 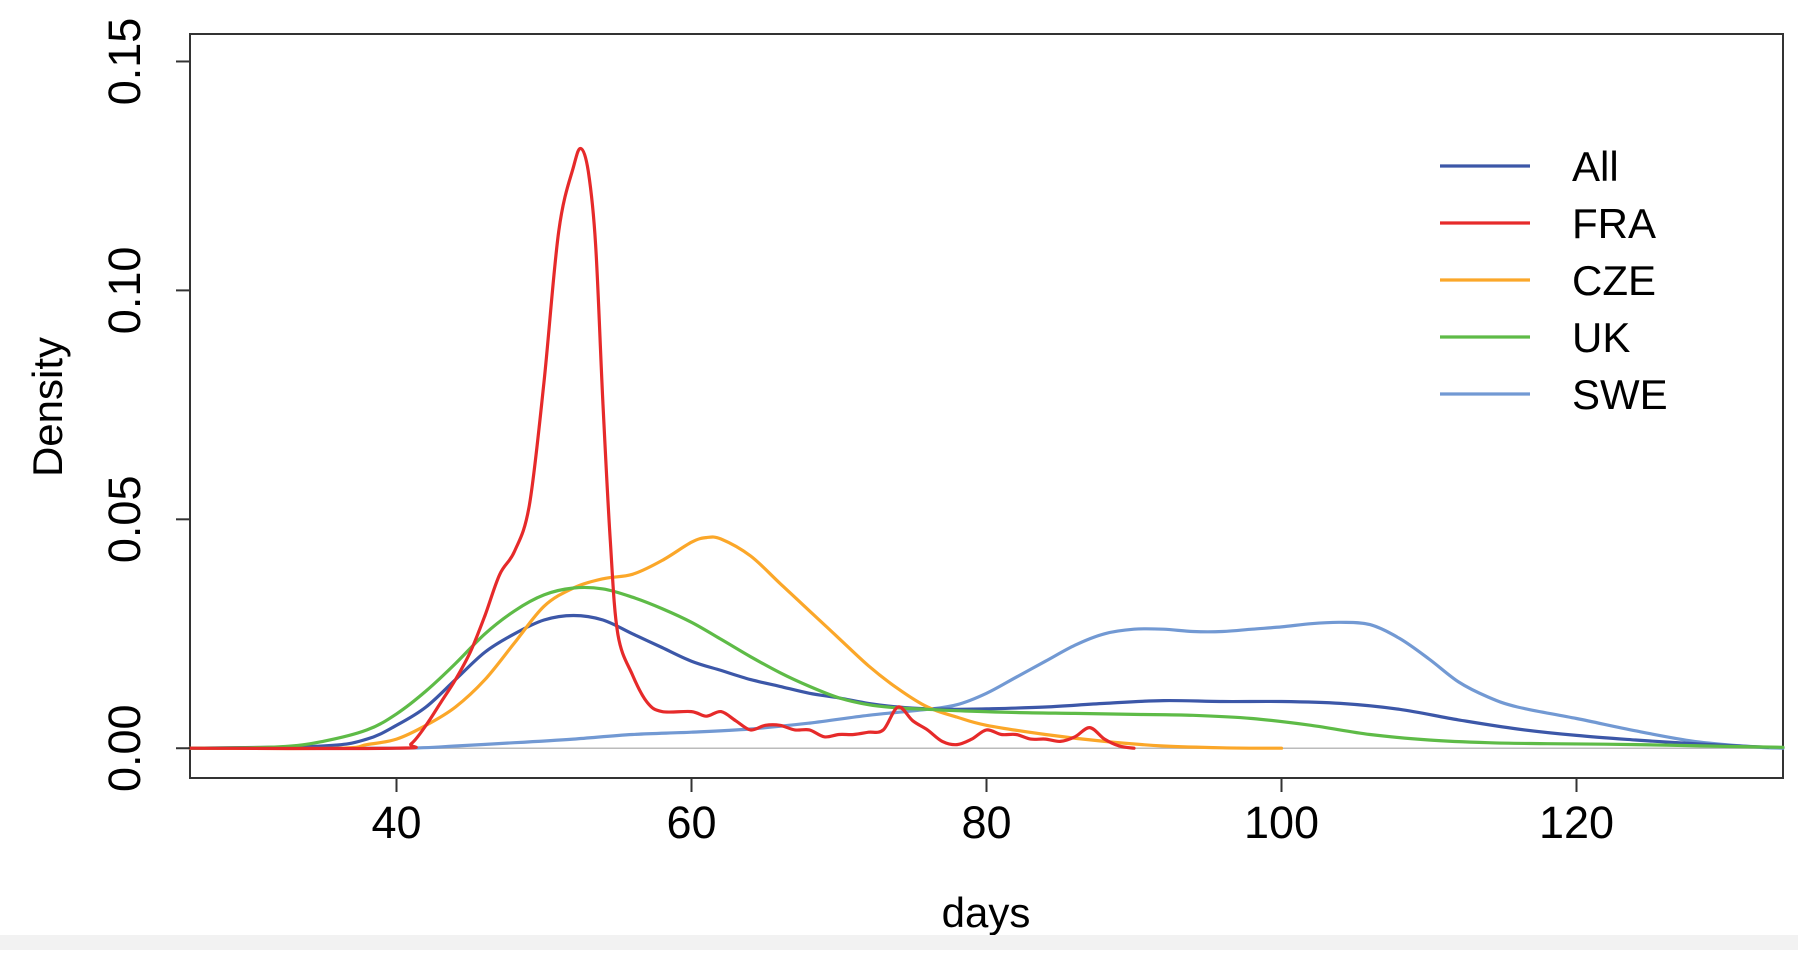 I want to click on legend: All FRA CZE UK SWE, so click(x=1554, y=280).